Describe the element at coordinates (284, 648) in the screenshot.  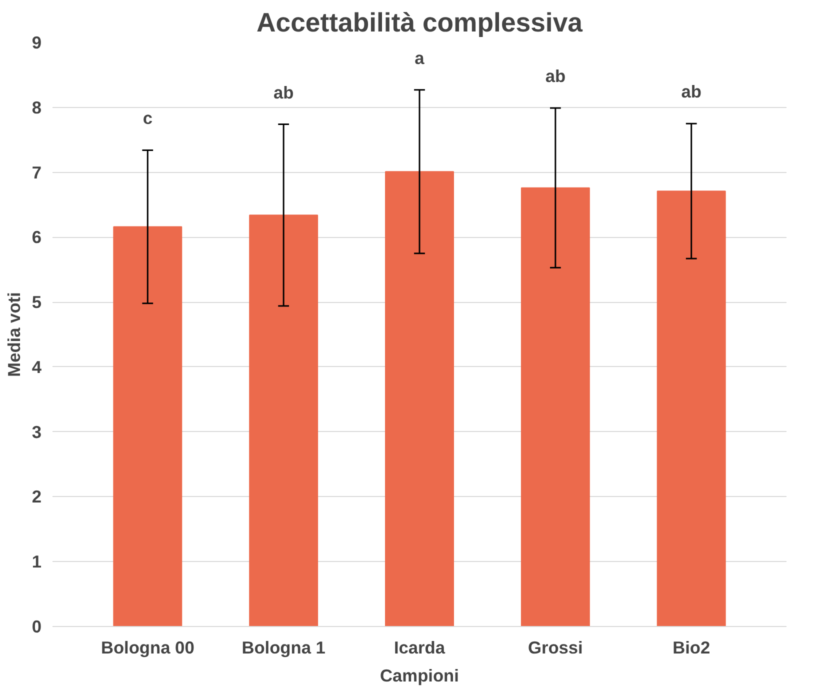
I see `x-tick-label: Bologna 1` at that location.